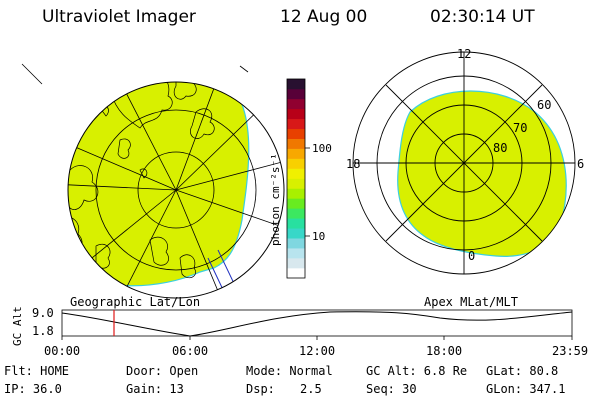  Describe the element at coordinates (544, 105) in the screenshot. I see `mlat-label-60: 60` at that location.